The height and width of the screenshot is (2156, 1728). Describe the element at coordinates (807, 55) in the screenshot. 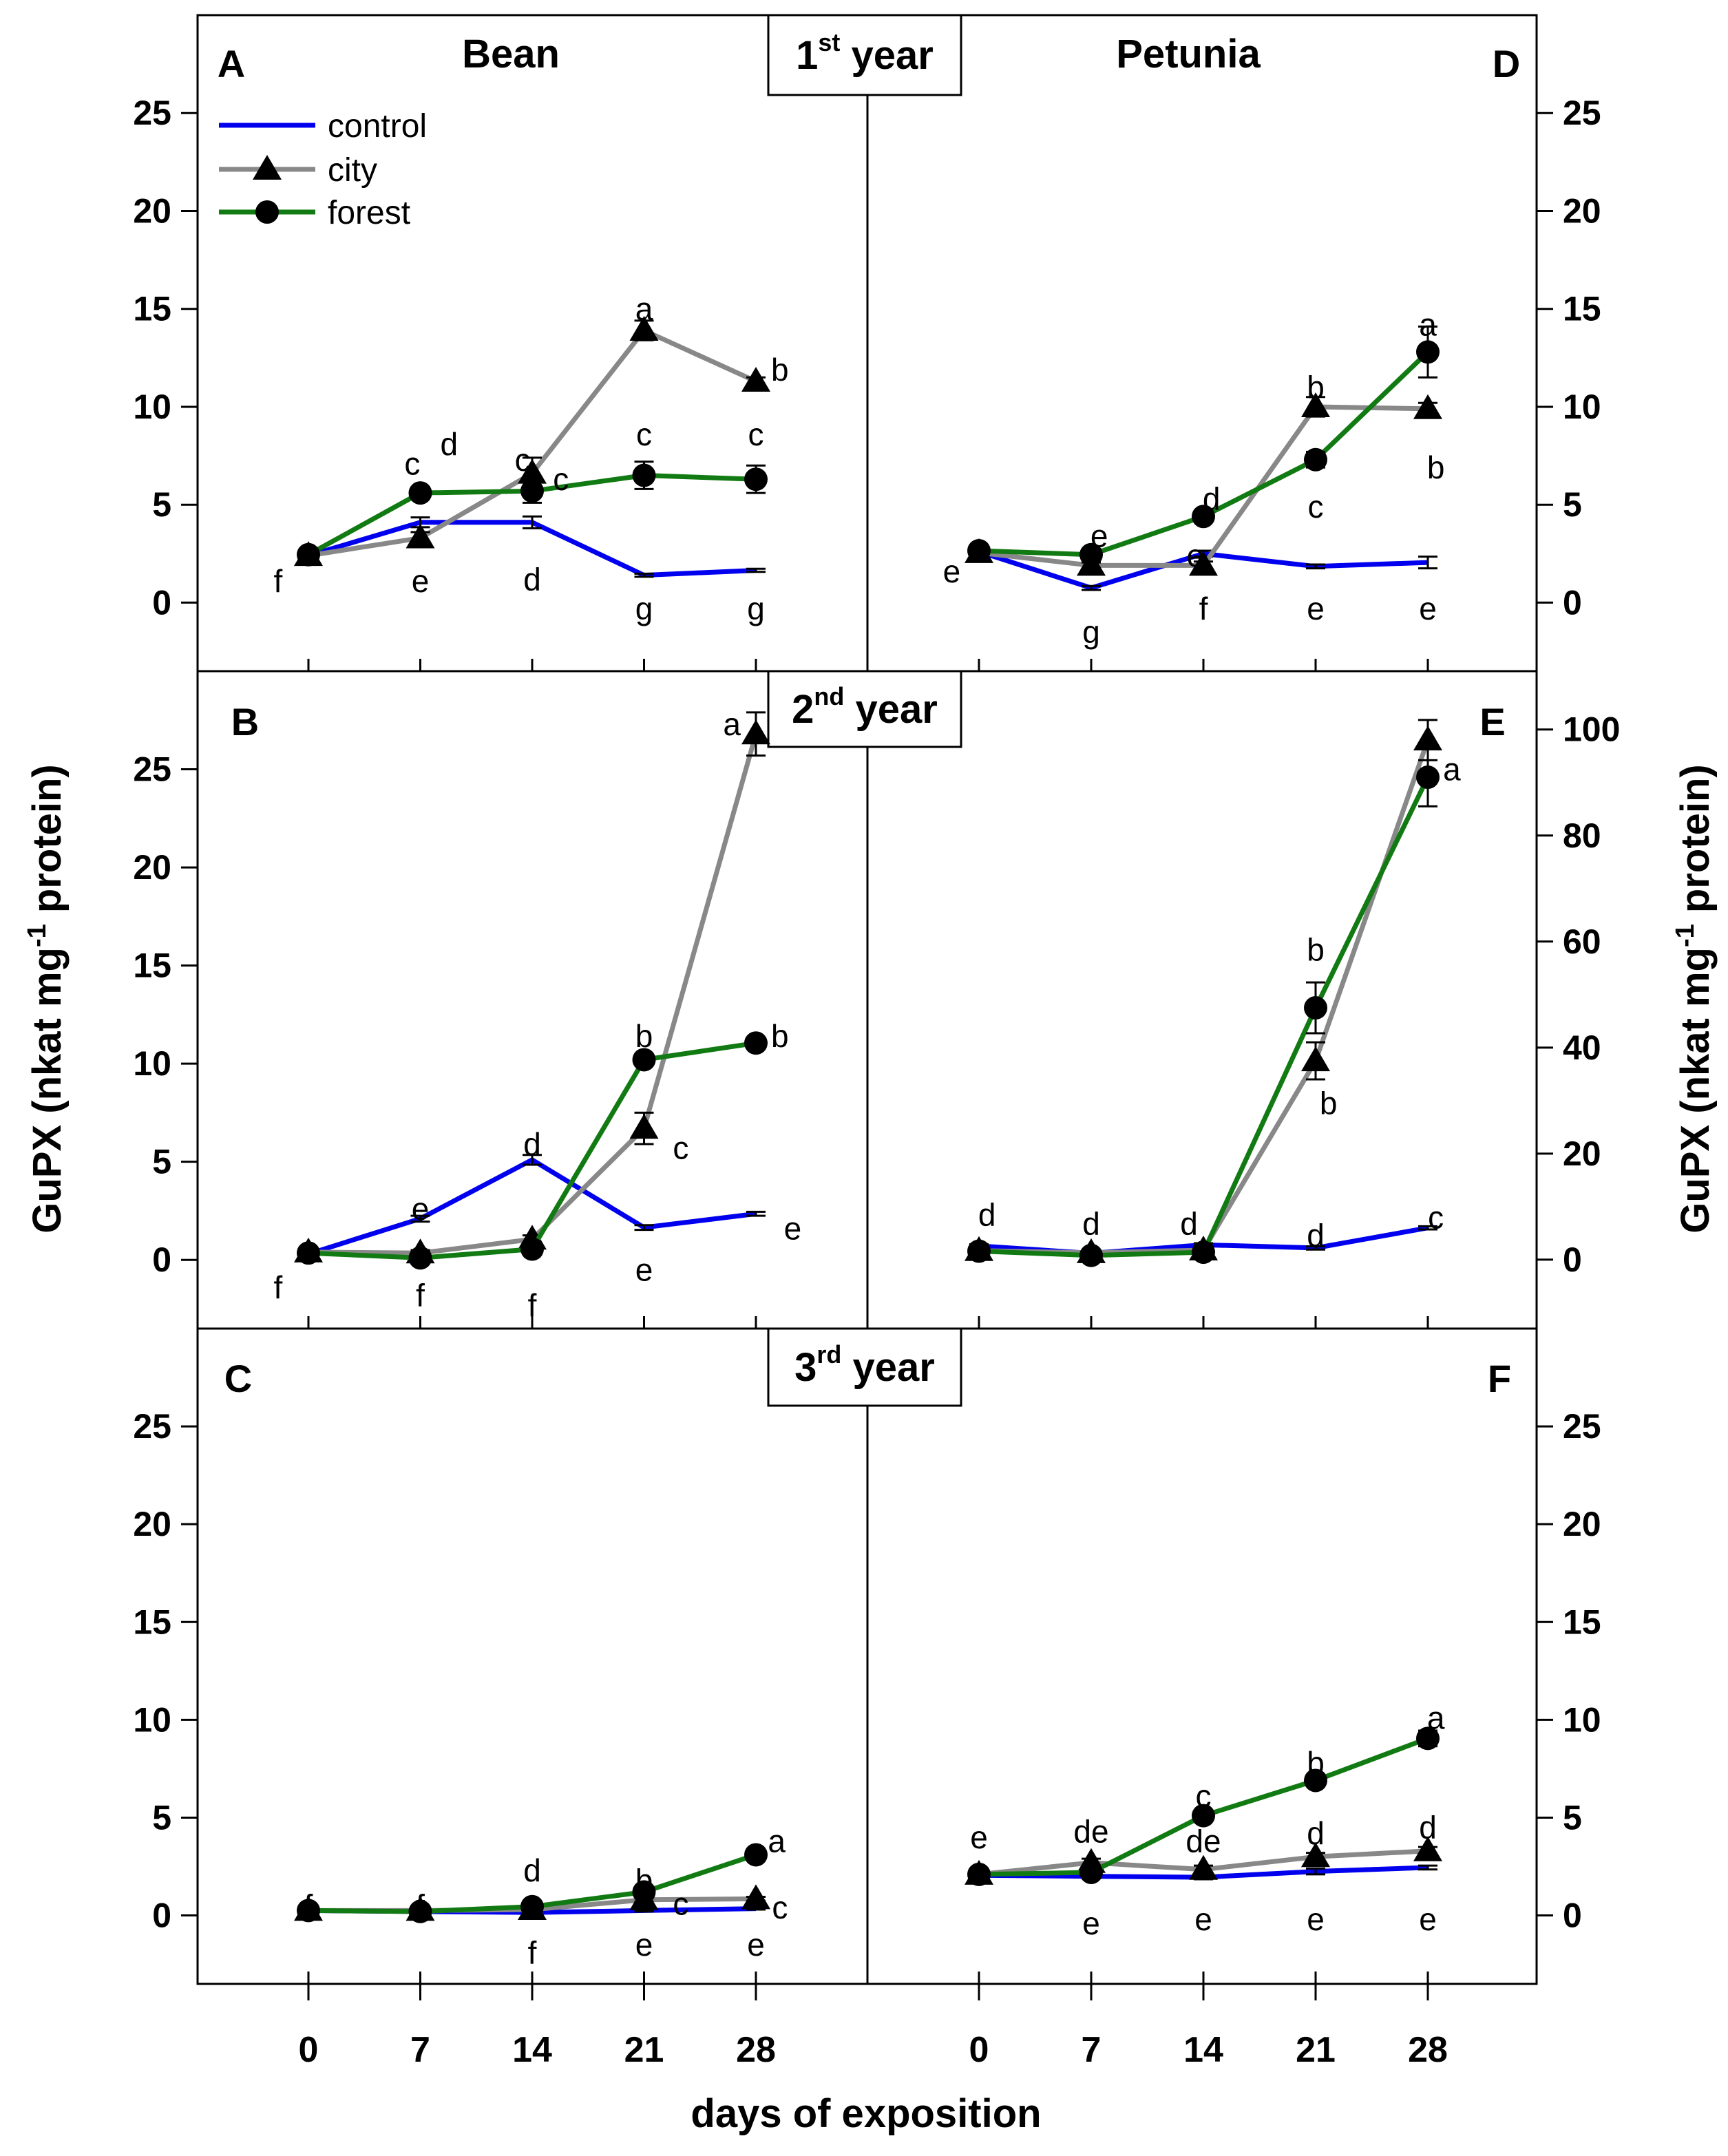

I see `year-number: 1` at that location.